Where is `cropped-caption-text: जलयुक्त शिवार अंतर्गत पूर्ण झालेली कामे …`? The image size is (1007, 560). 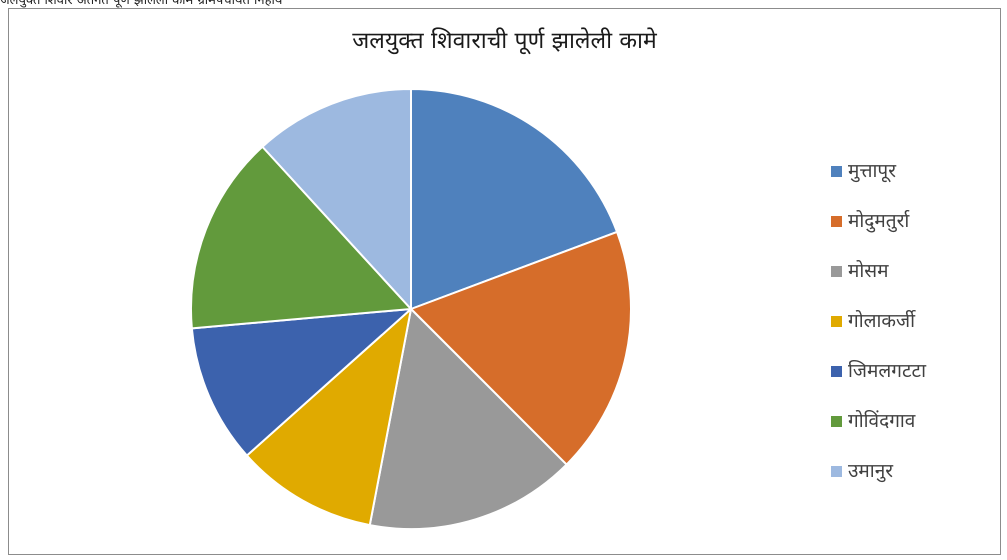
cropped-caption-text: जलयुक्त शिवार अंतर्गत पूर्ण झालेली कामे … is located at coordinates (141, 4).